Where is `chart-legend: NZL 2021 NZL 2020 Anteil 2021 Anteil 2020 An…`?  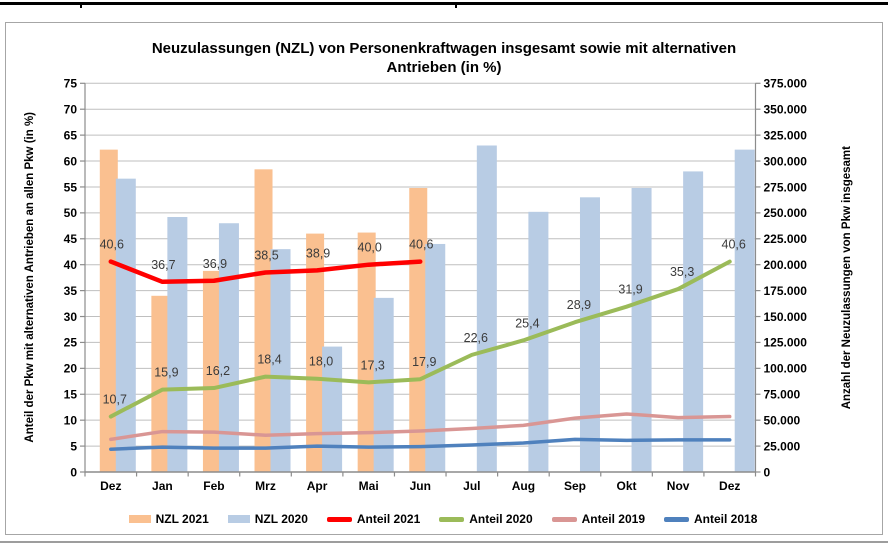 chart-legend: NZL 2021 NZL 2020 Anteil 2021 Anteil 2020 An… is located at coordinates (443, 519).